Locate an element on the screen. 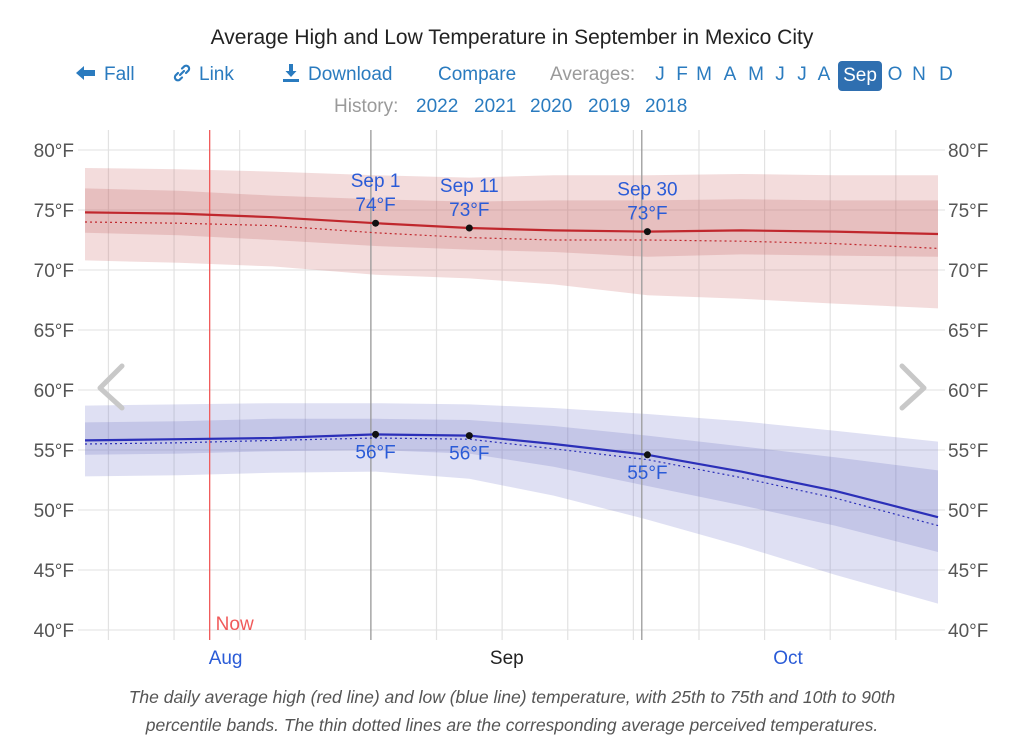 The width and height of the screenshot is (1024, 748). annotation-date-label: Sep 30 is located at coordinates (647, 190).